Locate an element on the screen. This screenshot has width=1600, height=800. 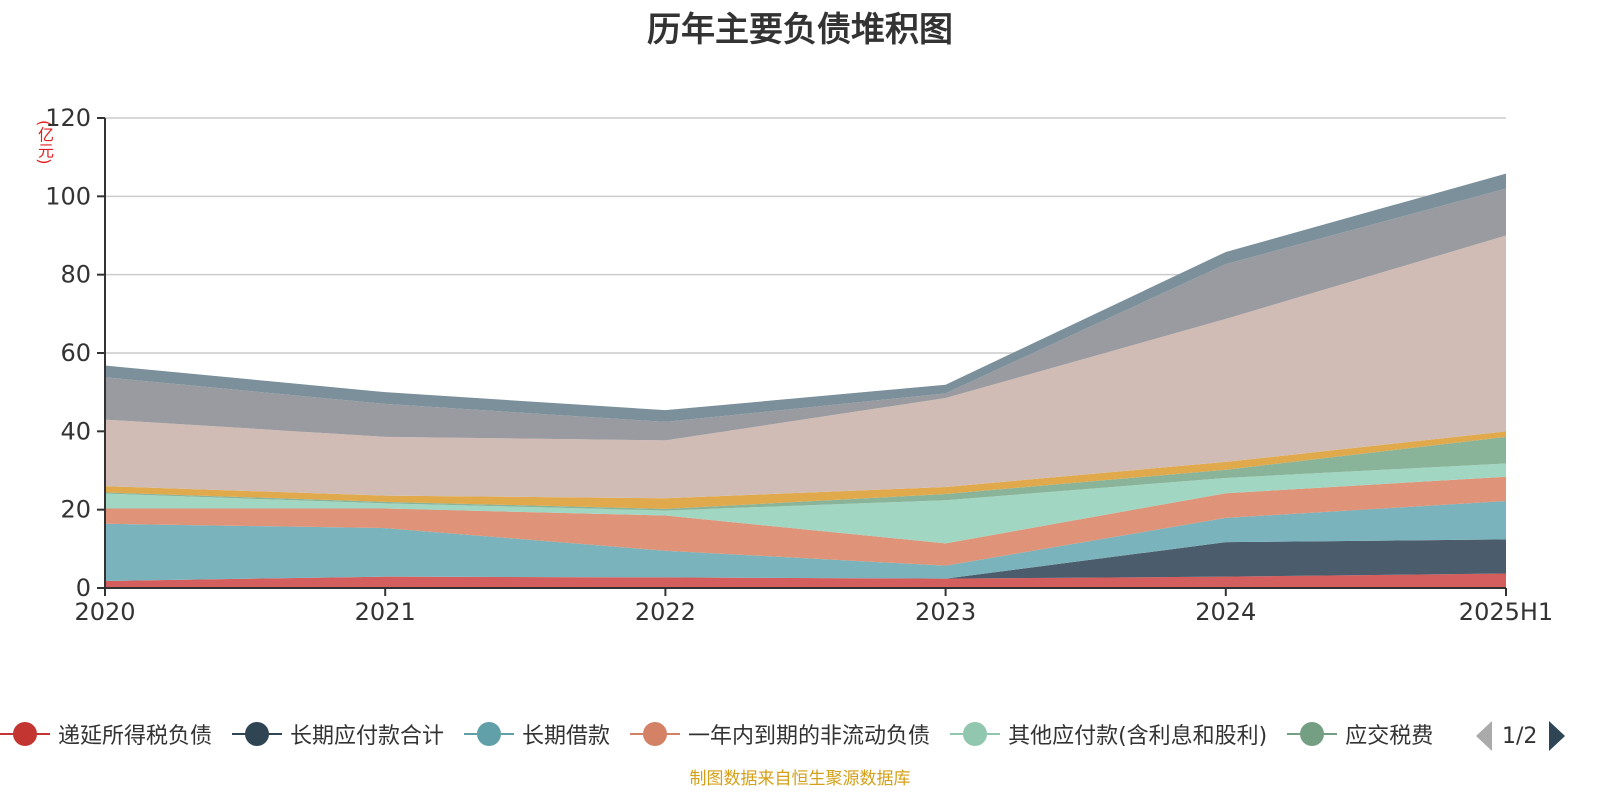
legend-label: 长期应付款合计 is located at coordinates (367, 736).